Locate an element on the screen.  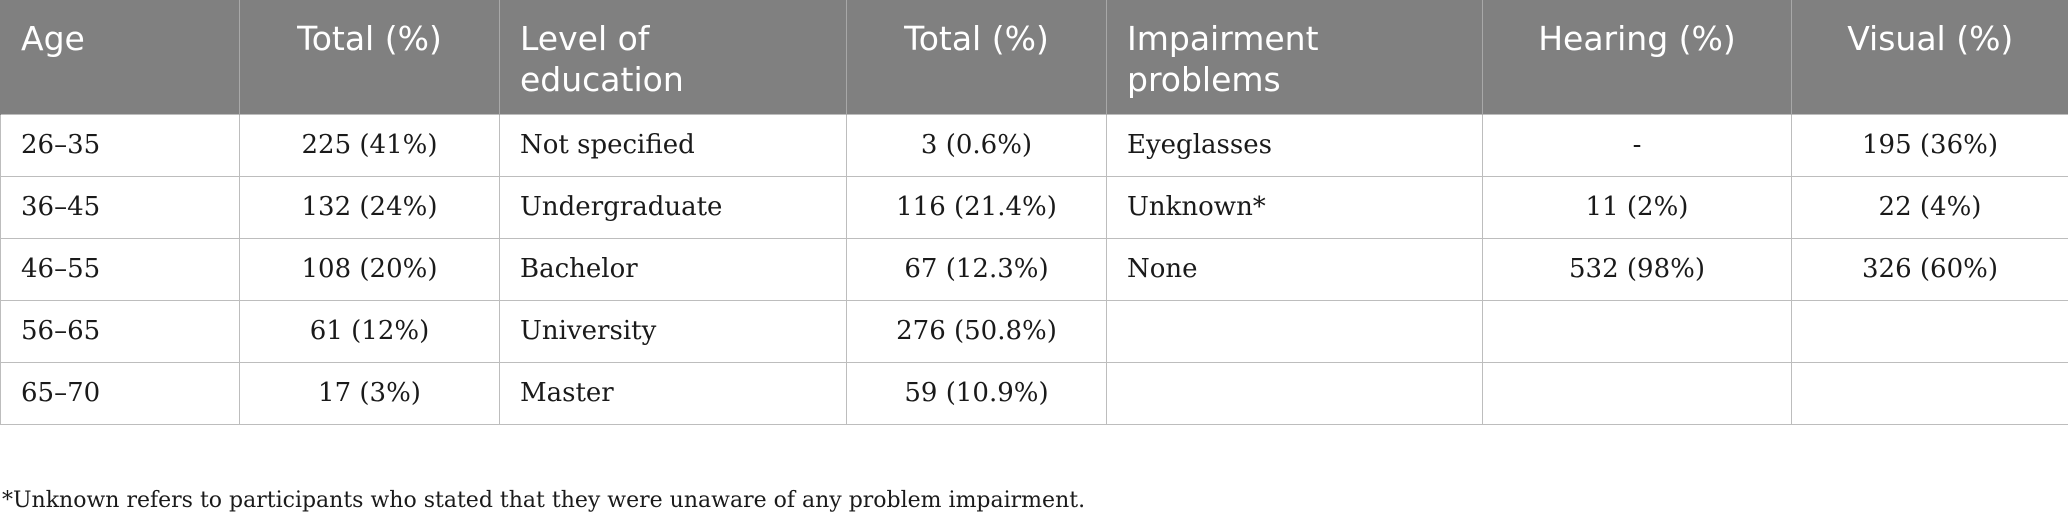
cell-education-total: 3 (0.6%) is located at coordinates (977, 145).